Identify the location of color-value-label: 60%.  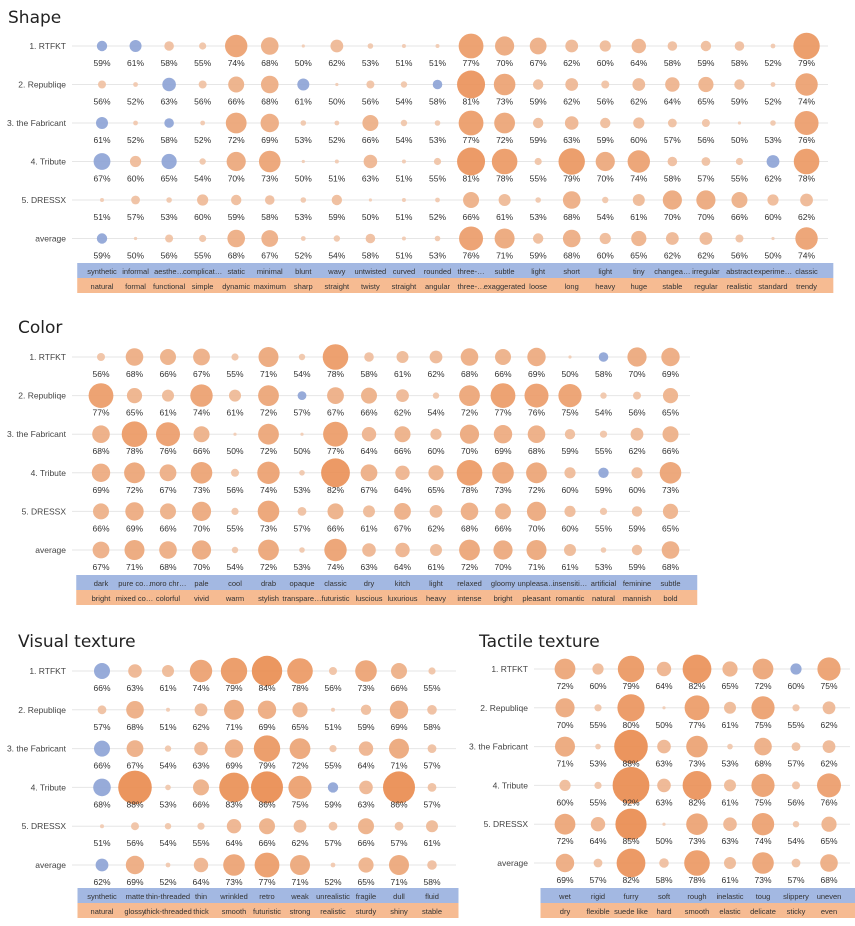
(569, 490).